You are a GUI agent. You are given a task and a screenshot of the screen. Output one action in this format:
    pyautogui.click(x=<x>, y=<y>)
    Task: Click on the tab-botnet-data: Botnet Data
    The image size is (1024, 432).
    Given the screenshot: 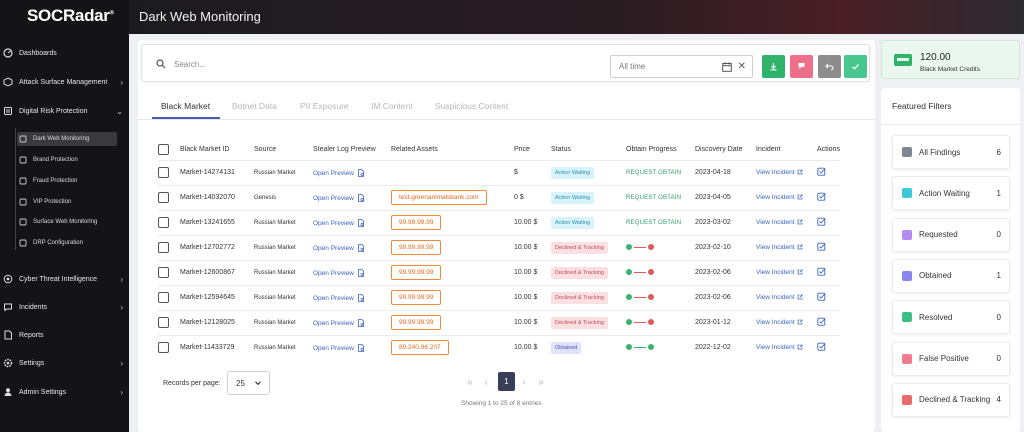 What is the action you would take?
    pyautogui.click(x=254, y=106)
    